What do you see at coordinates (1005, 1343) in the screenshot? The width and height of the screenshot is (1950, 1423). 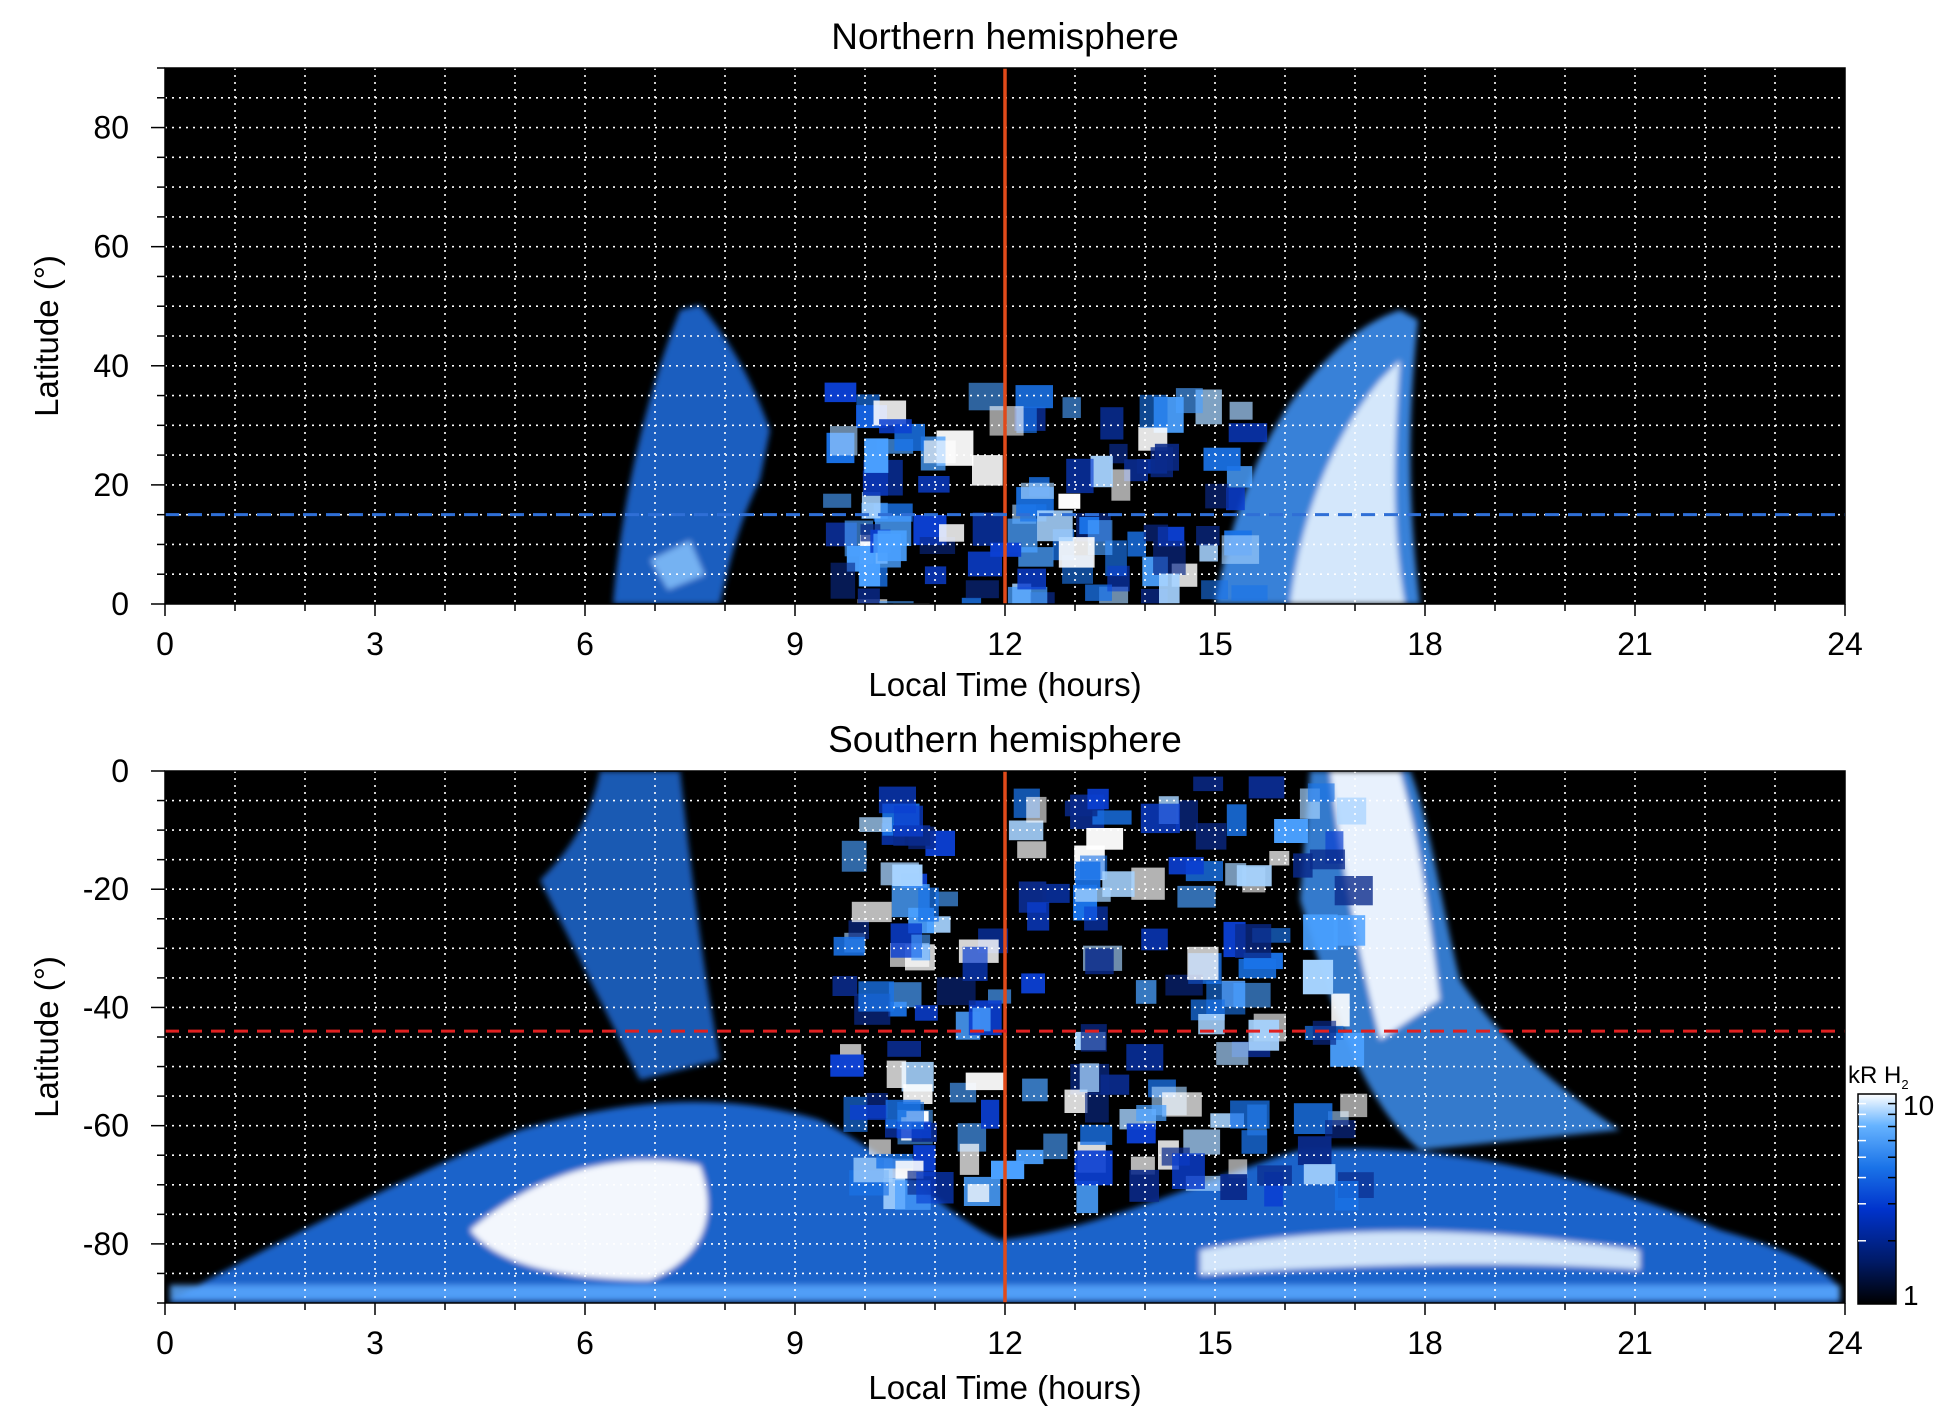 I see `south-x-tick-label: 12` at bounding box center [1005, 1343].